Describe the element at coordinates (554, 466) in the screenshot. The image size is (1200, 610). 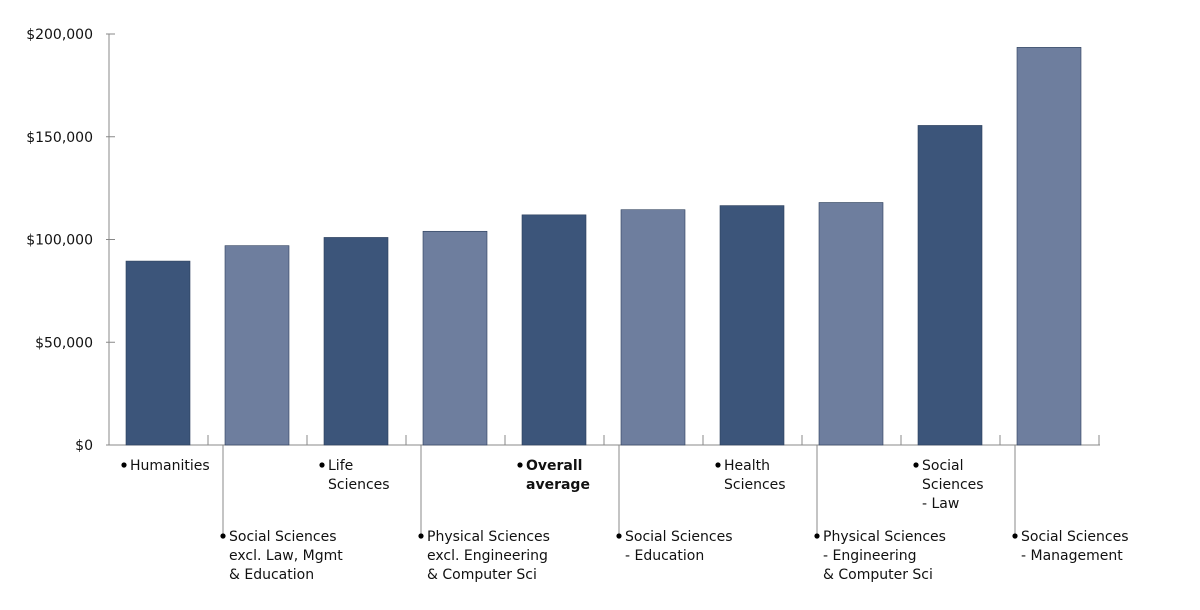
I see `category-label-line: Overall` at that location.